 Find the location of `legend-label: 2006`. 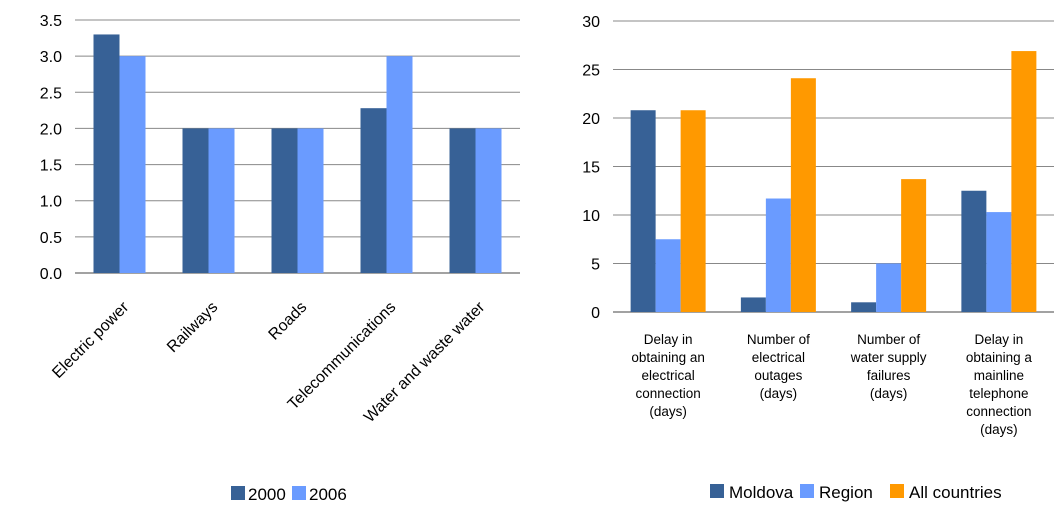

legend-label: 2006 is located at coordinates (328, 493).